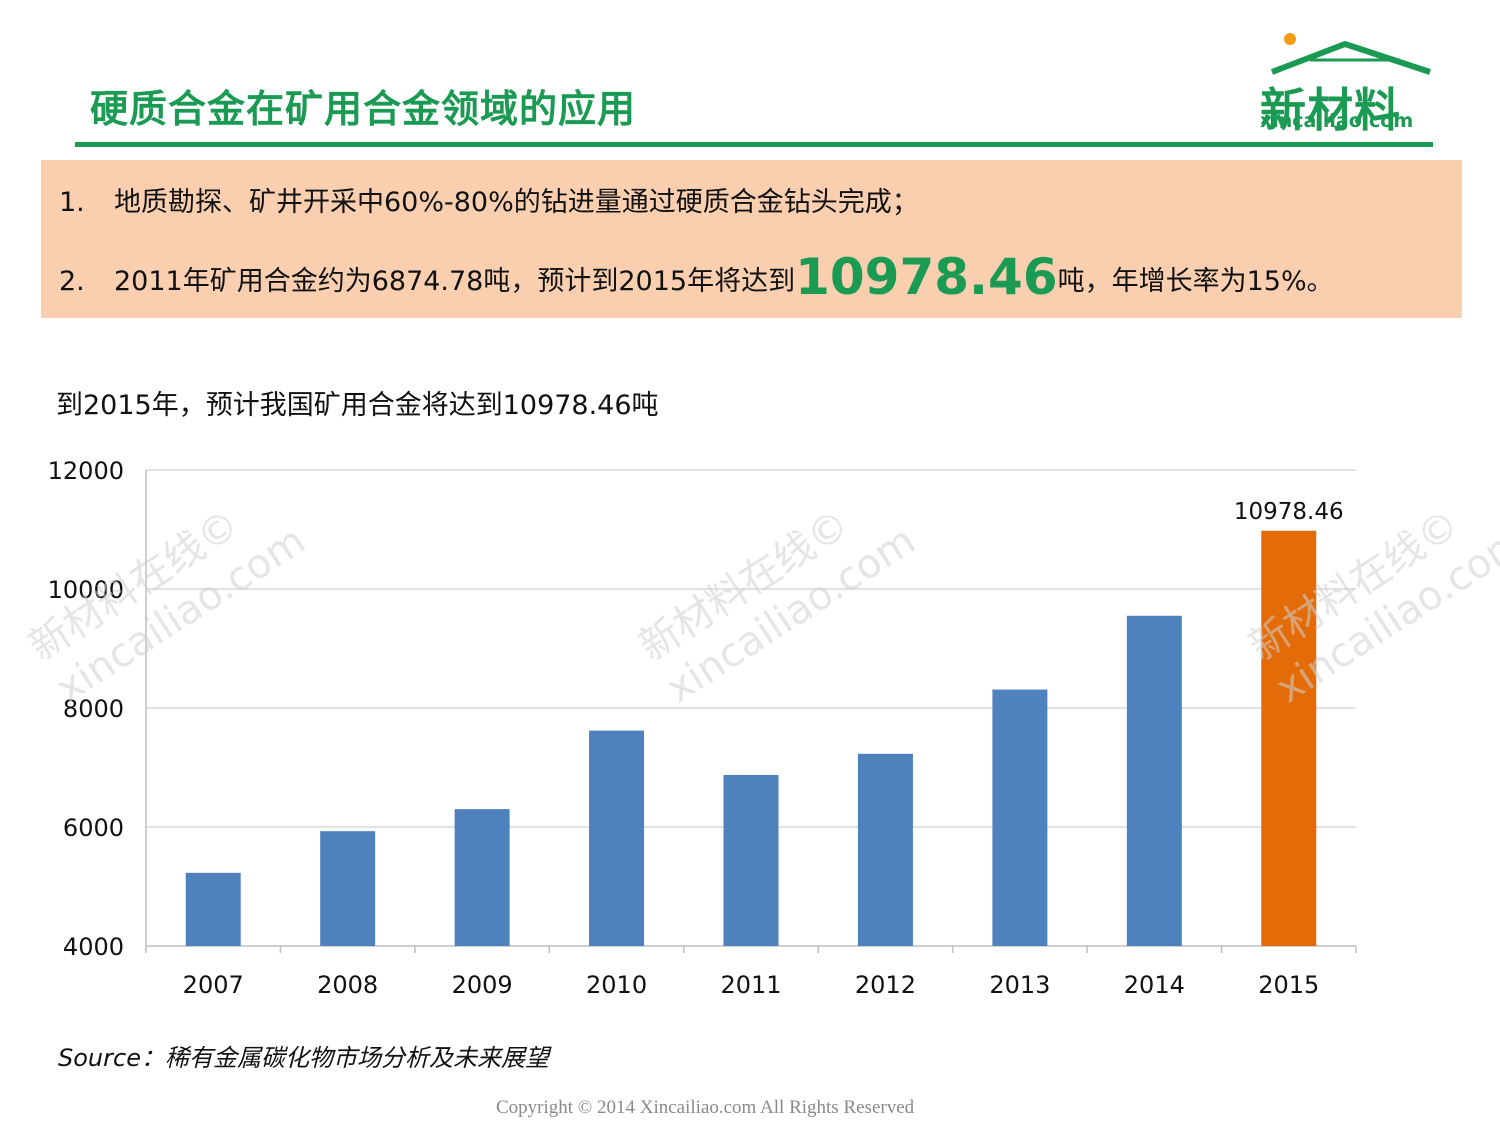 The image size is (1500, 1125). I want to click on logo-domain-text: xincailiao.com, so click(1337, 121).